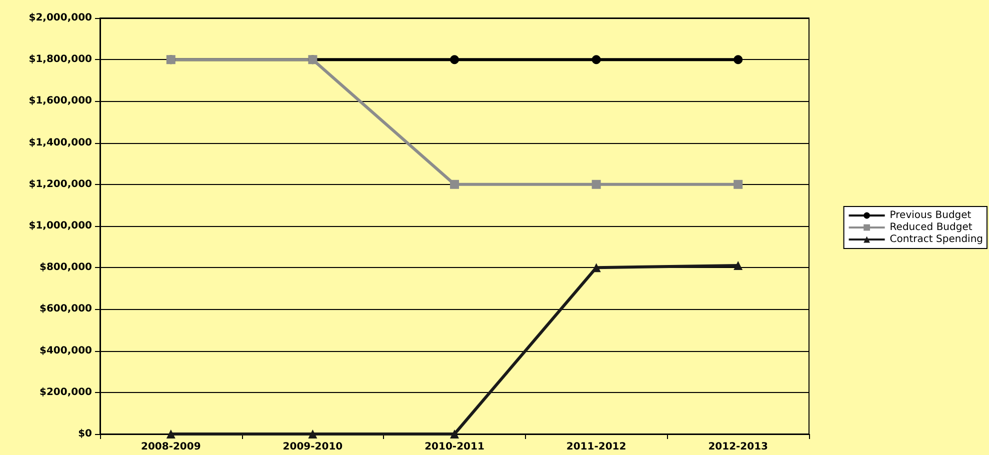 The image size is (989, 455). I want to click on x-tick-label: 2012-2013, so click(738, 447).